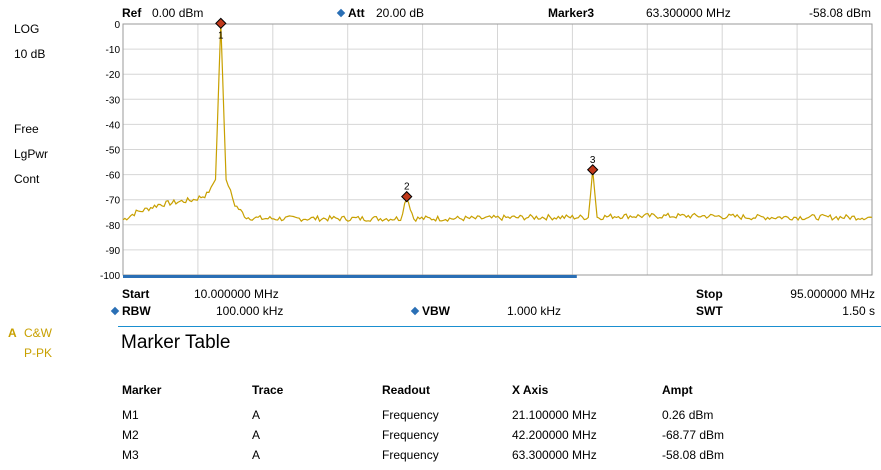 This screenshot has width=881, height=470. Describe the element at coordinates (110, 276) in the screenshot. I see `y-tick-label: -100` at that location.